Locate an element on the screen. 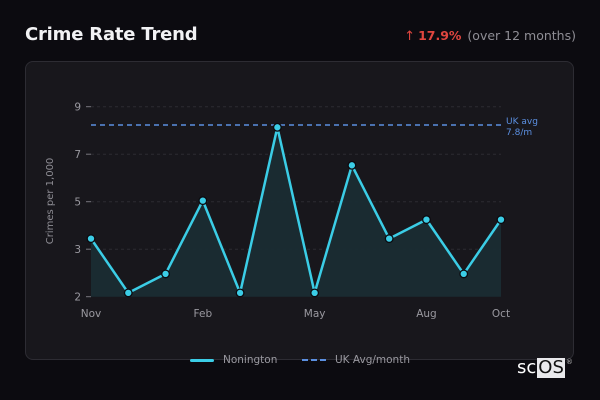 The height and width of the screenshot is (400, 600). logo-prefix: sc is located at coordinates (527, 367).